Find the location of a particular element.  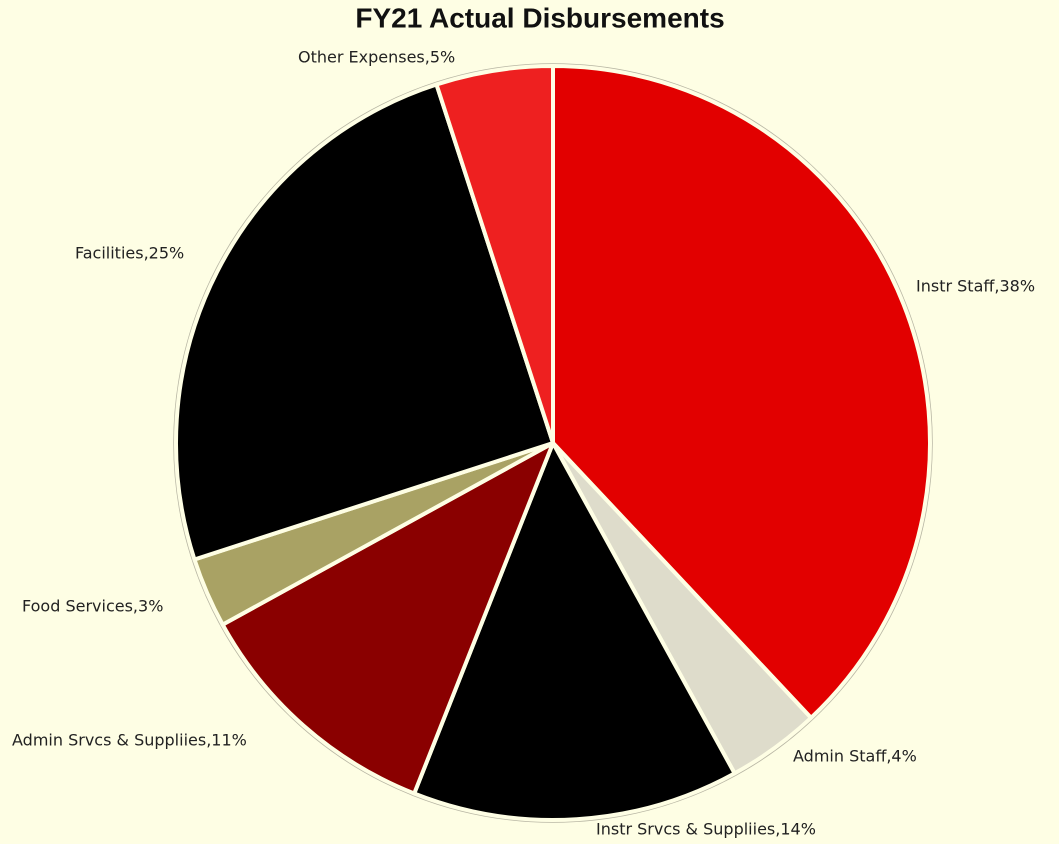

chart-title: FY21 Actual Disbursements is located at coordinates (539, 17).